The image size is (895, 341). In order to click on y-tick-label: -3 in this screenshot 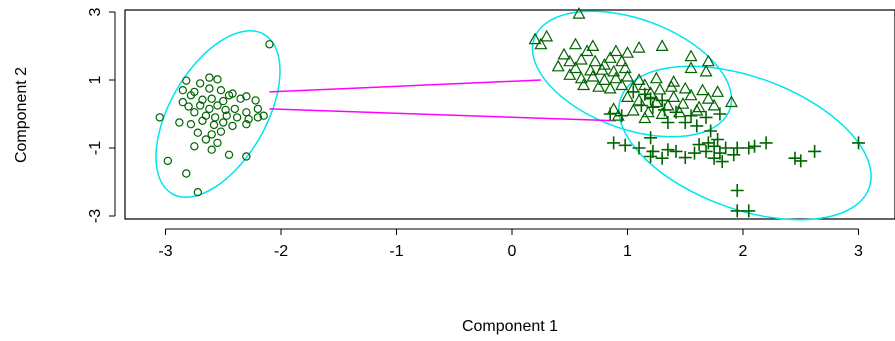, I will do `click(95, 216)`.